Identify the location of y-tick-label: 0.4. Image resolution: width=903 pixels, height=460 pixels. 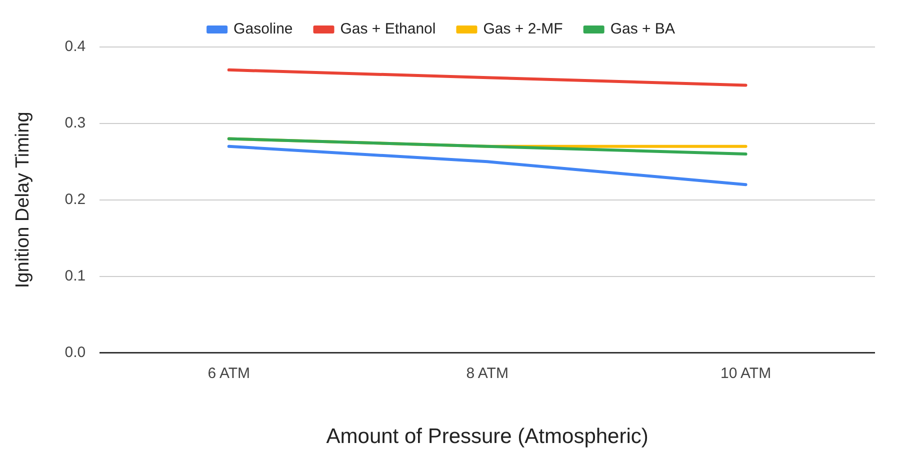
(75, 47).